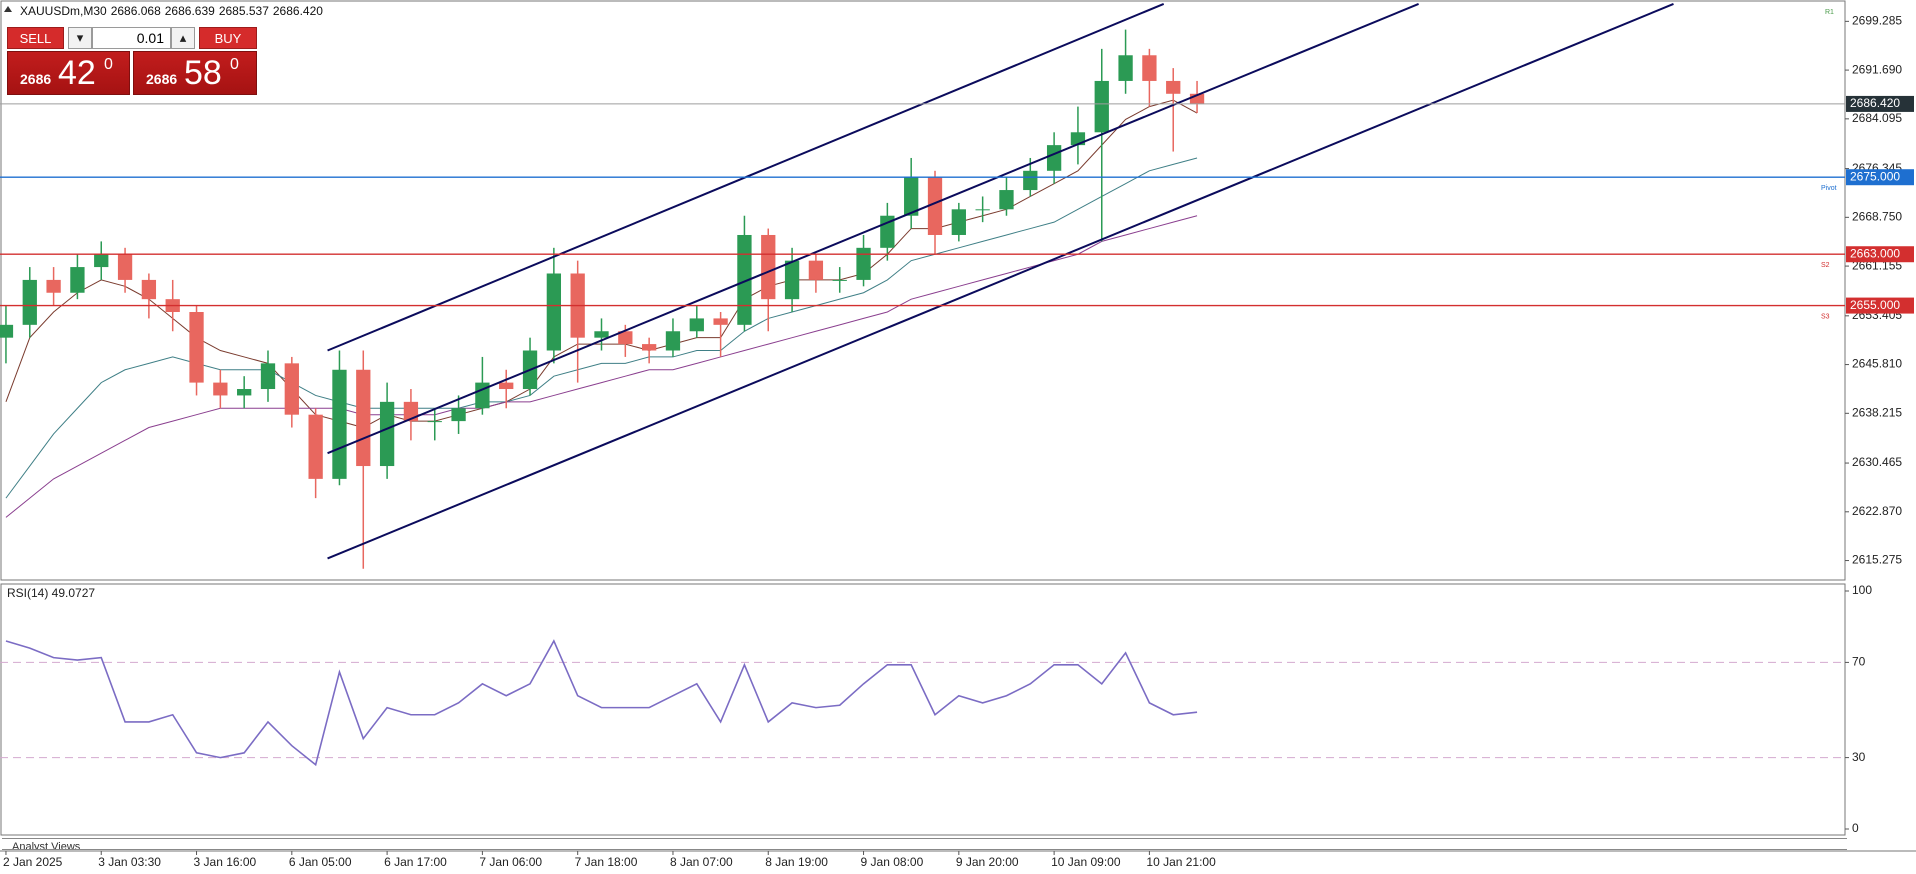 This screenshot has width=1916, height=874. What do you see at coordinates (892, 862) in the screenshot?
I see `x-tick-label: 9 Jan 08:00` at bounding box center [892, 862].